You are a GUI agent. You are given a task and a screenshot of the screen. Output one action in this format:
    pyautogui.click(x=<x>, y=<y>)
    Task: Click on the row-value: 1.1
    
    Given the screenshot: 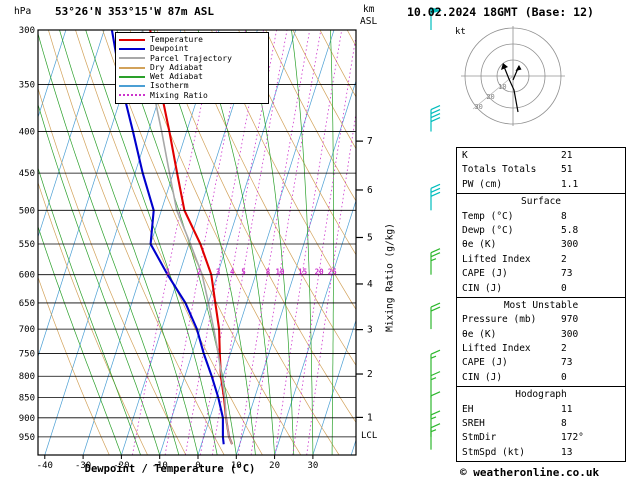 What is the action you would take?
    pyautogui.click(x=570, y=184)
    